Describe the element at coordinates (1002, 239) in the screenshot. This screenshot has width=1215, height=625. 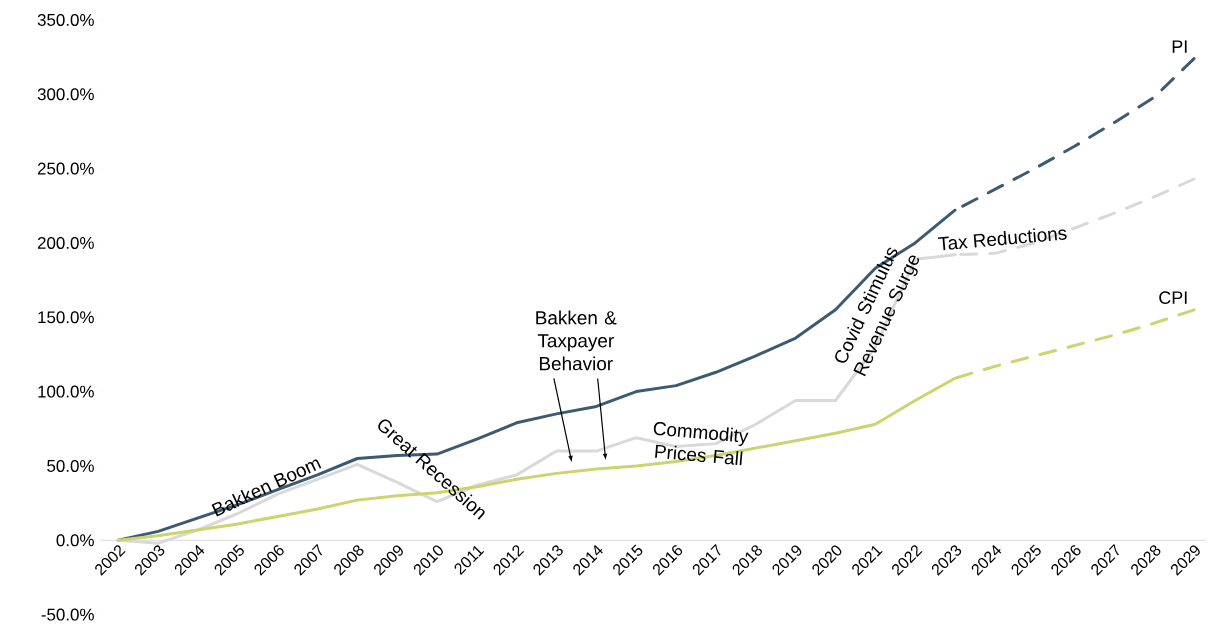
I see `annotation: Tax Reductions` at that location.